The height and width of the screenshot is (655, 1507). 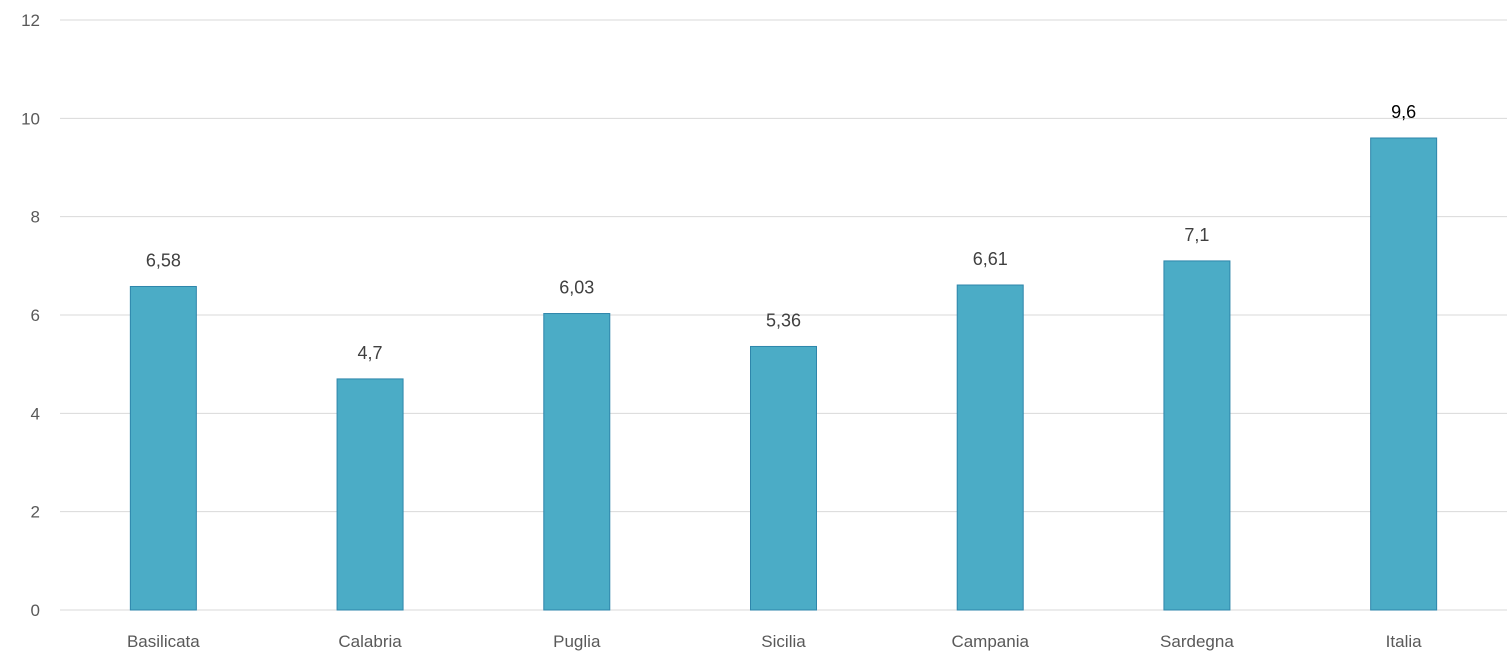 I want to click on data-label-sardegna: 7,1, so click(x=1196, y=235).